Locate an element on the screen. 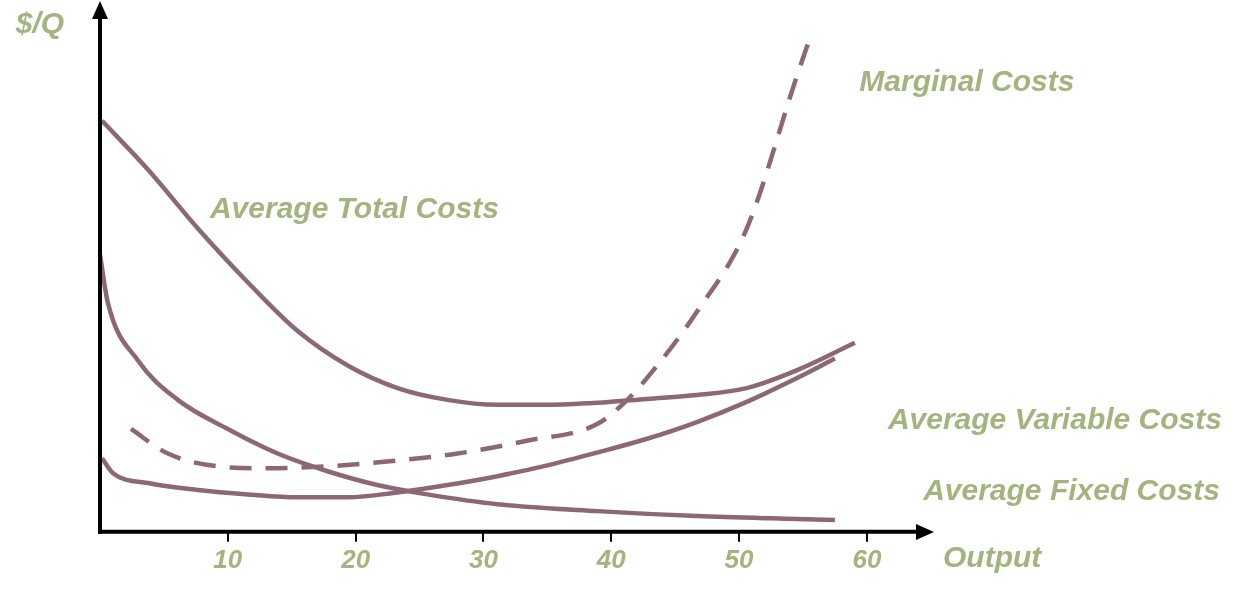 Image resolution: width=1233 pixels, height=604 pixels. series-label: Average Total Costs is located at coordinates (353, 207).